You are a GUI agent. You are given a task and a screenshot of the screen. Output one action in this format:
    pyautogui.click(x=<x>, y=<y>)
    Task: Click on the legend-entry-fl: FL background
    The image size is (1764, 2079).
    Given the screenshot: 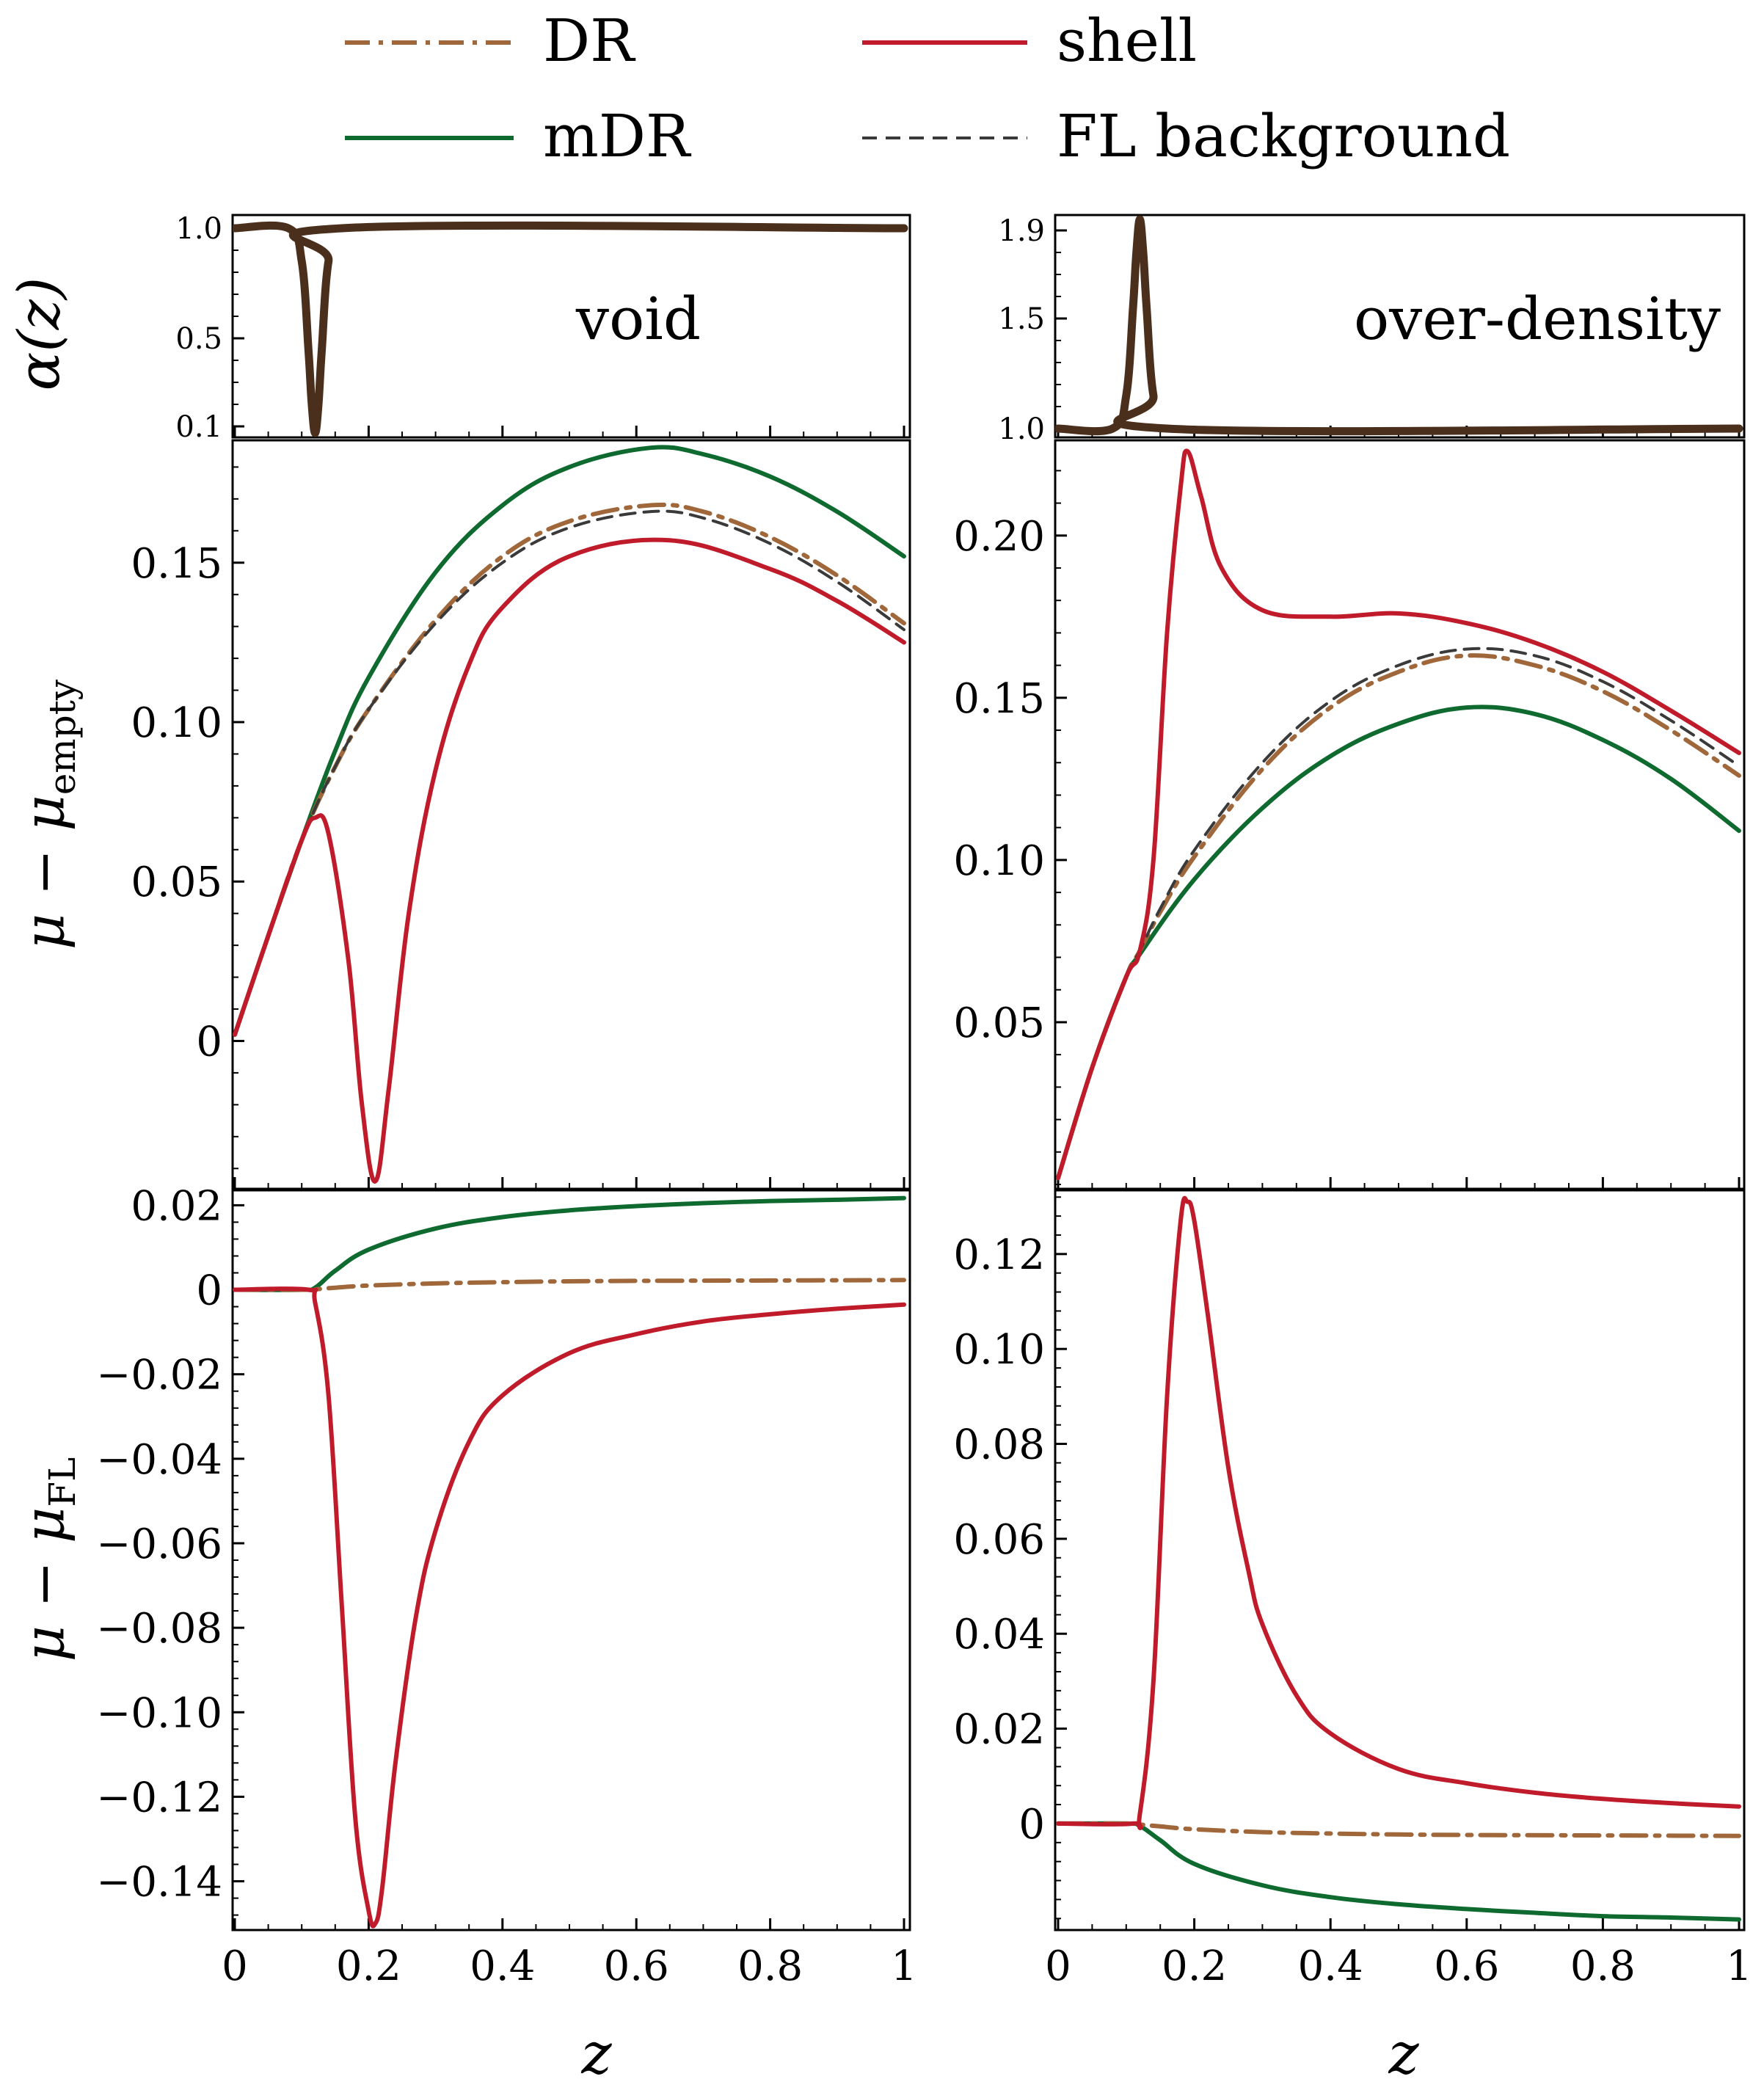 What is the action you would take?
    pyautogui.click(x=1186, y=136)
    